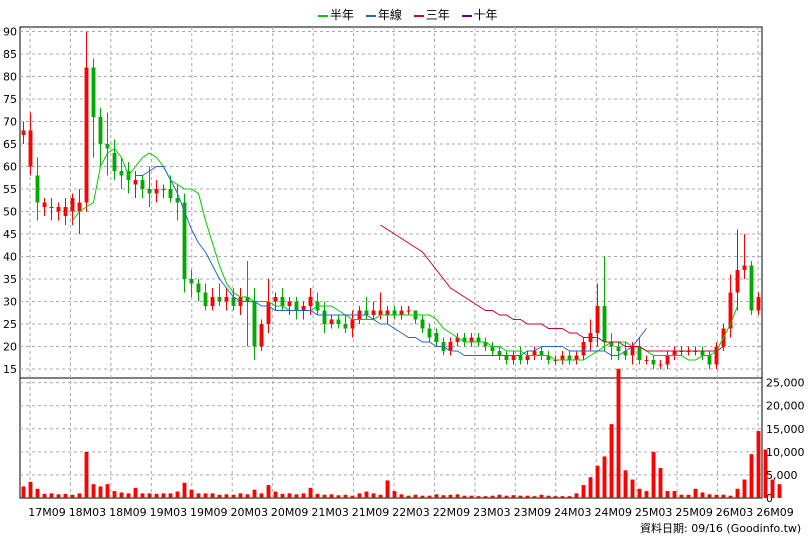 The height and width of the screenshot is (540, 808). What do you see at coordinates (10, 77) in the screenshot?
I see `price-tick-label: 80` at bounding box center [10, 77].